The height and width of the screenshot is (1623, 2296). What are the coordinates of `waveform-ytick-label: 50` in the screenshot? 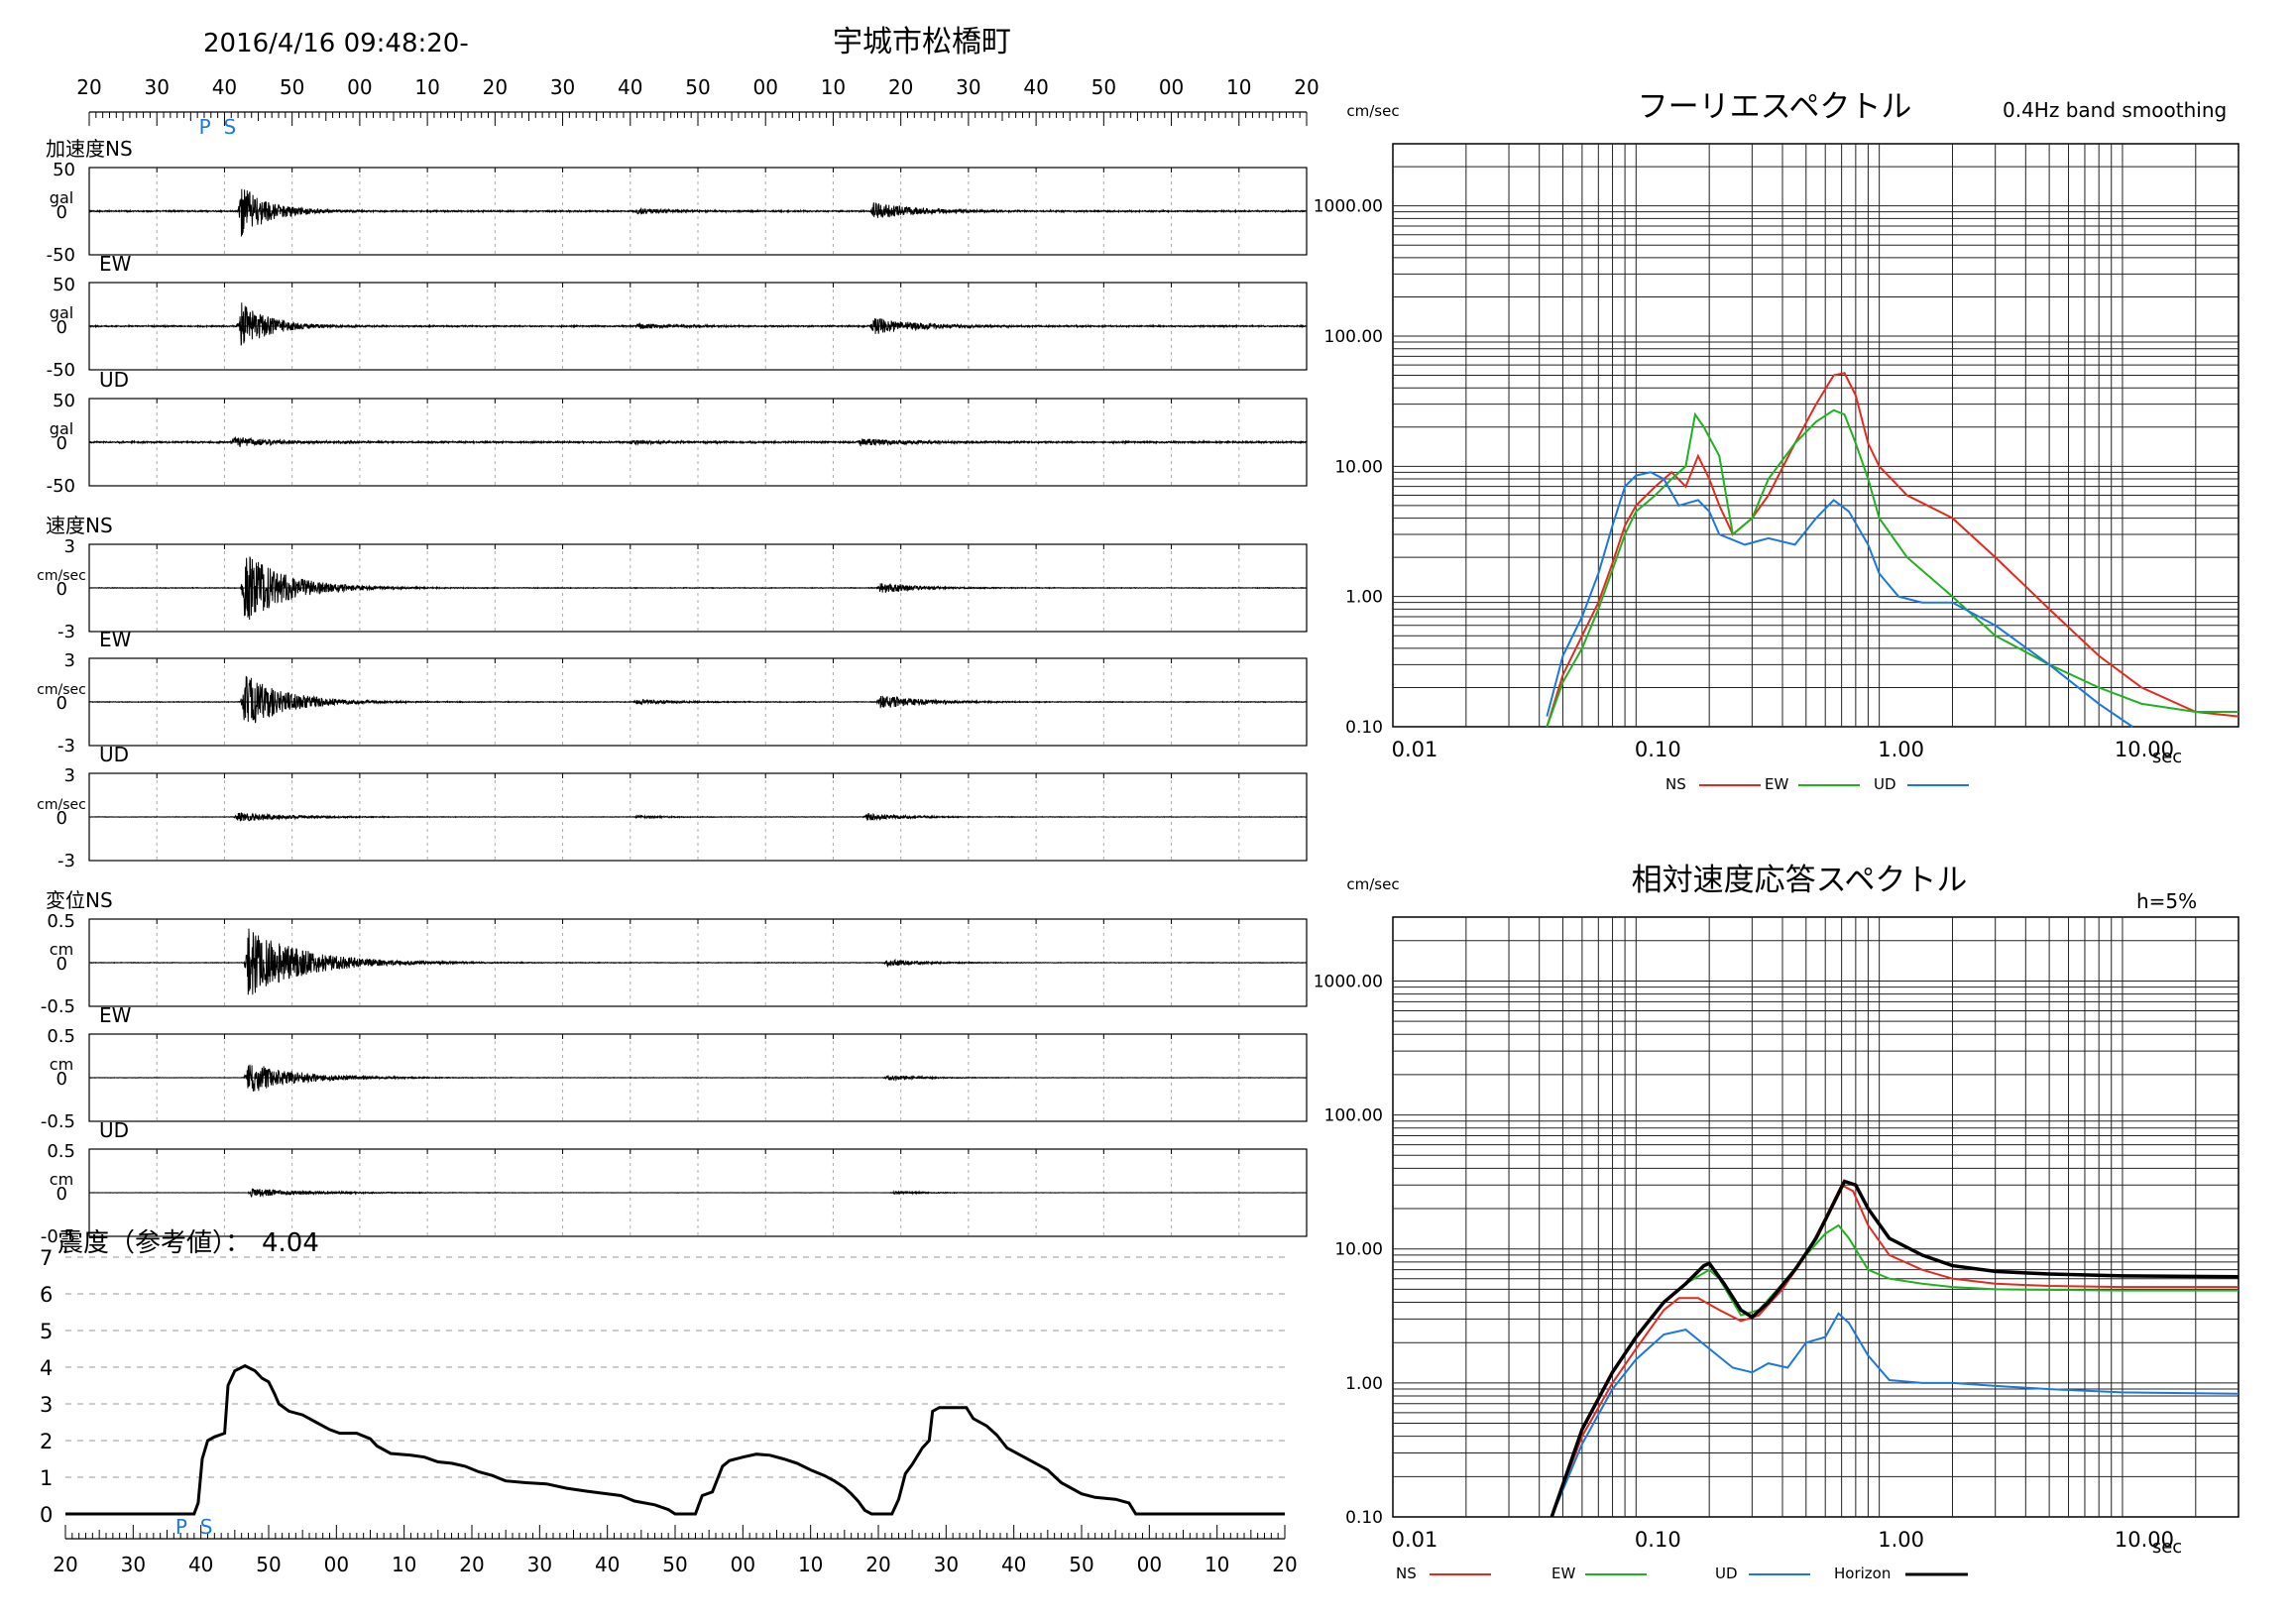 It's located at (64, 285).